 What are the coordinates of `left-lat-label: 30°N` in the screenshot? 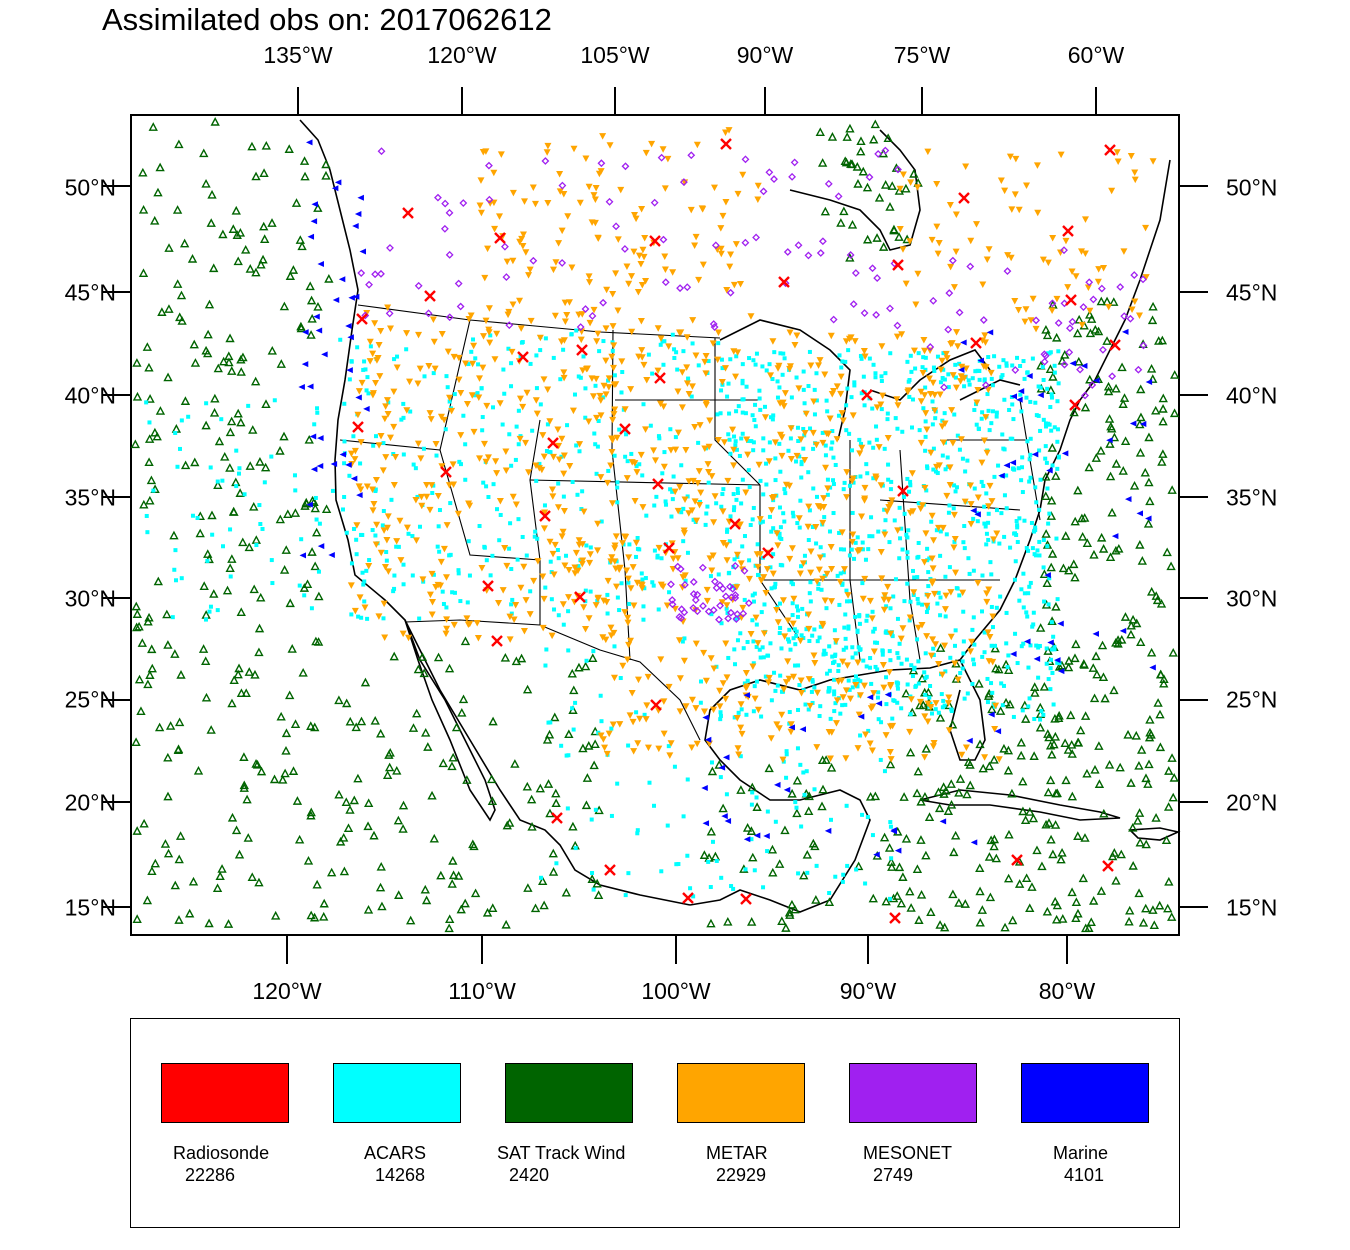 It's located at (90, 598).